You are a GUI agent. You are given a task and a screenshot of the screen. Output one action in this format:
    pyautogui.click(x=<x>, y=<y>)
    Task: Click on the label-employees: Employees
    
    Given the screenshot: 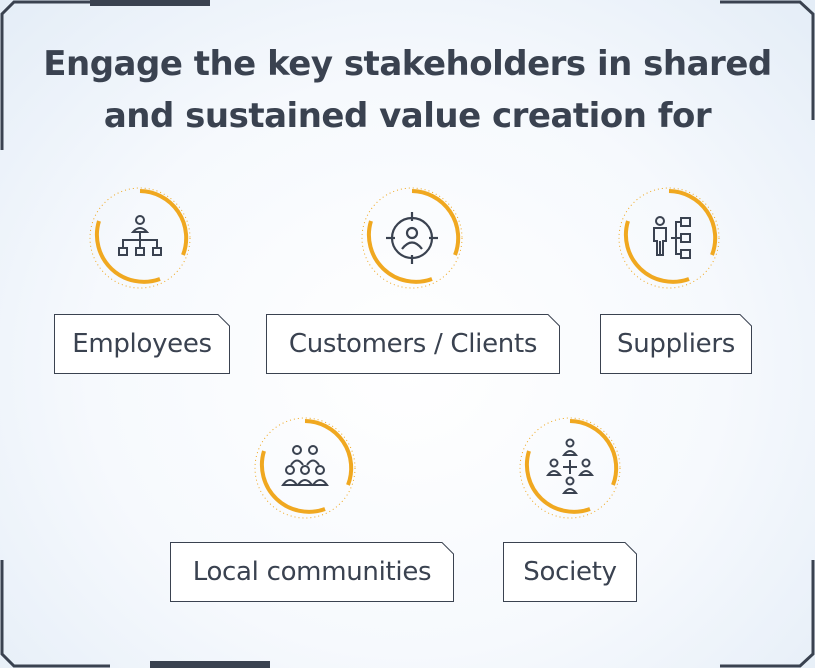 What is the action you would take?
    pyautogui.click(x=142, y=344)
    